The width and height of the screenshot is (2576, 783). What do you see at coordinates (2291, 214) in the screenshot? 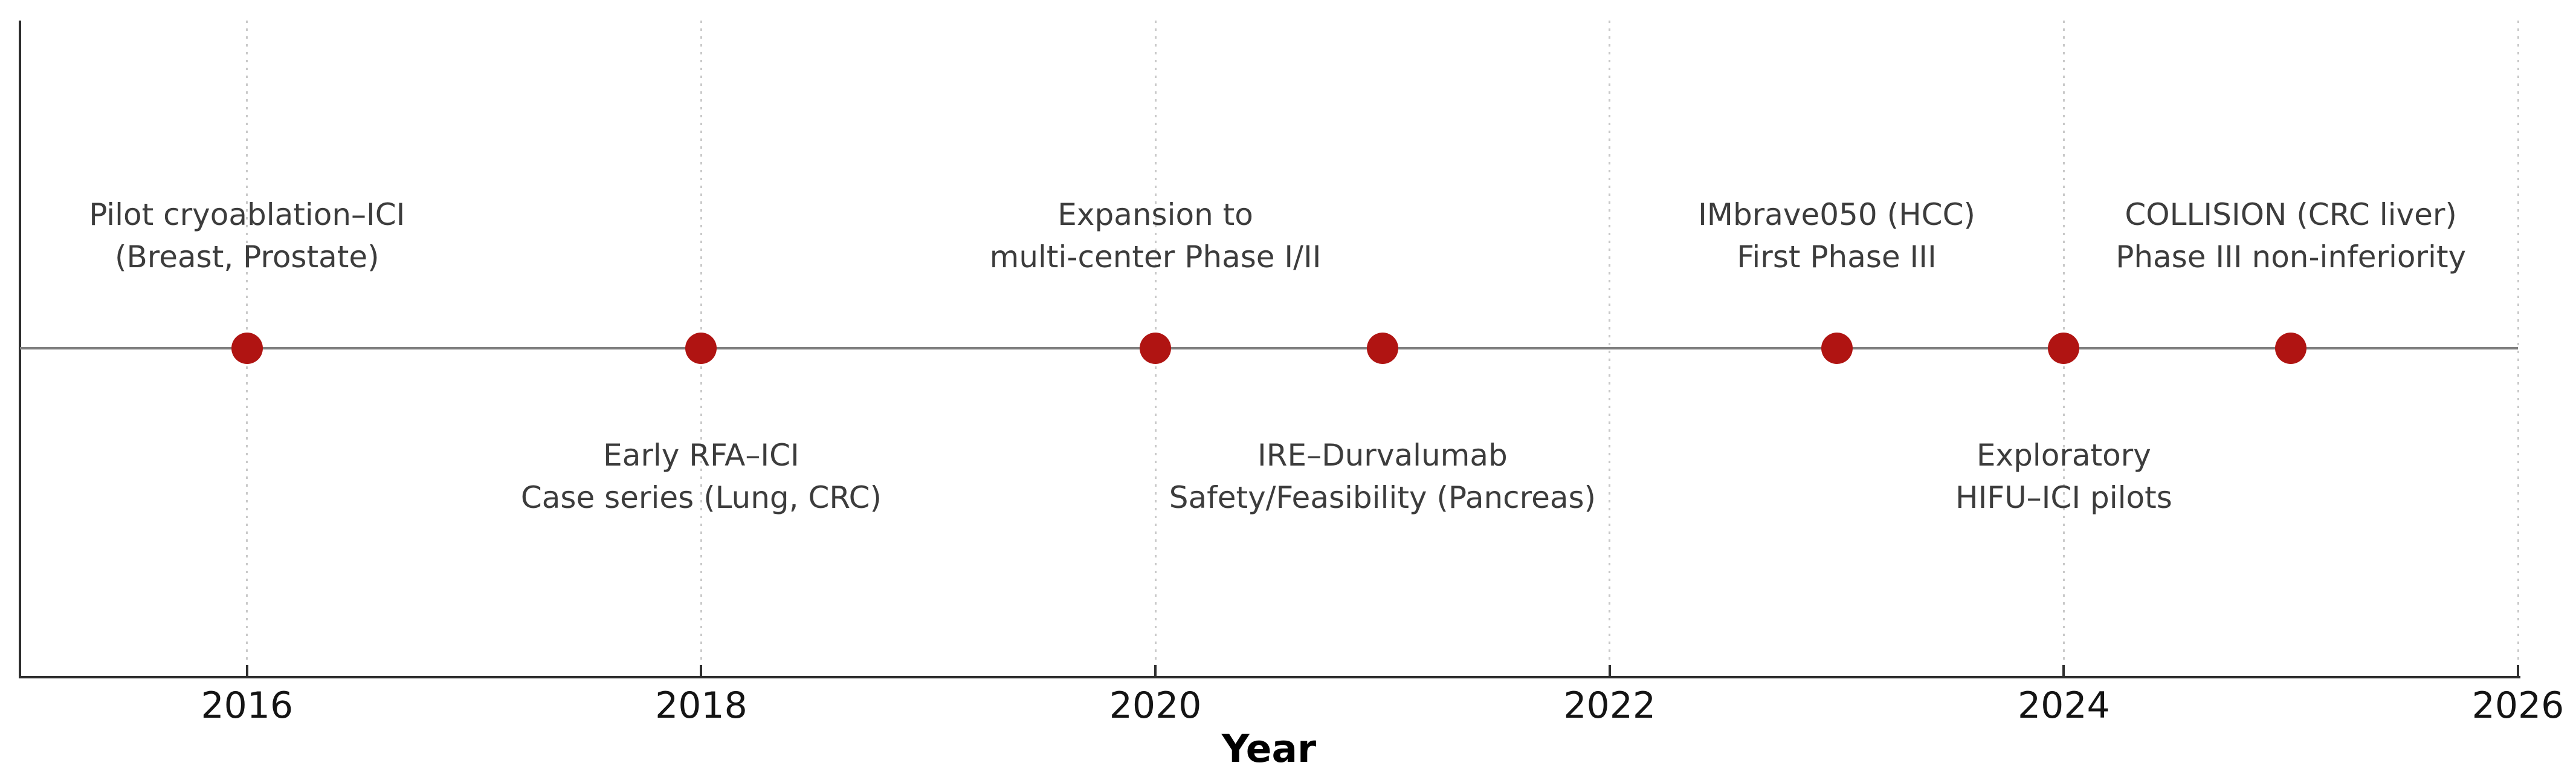
I see `annotation-line: COLLISION (CRC liver)` at bounding box center [2291, 214].